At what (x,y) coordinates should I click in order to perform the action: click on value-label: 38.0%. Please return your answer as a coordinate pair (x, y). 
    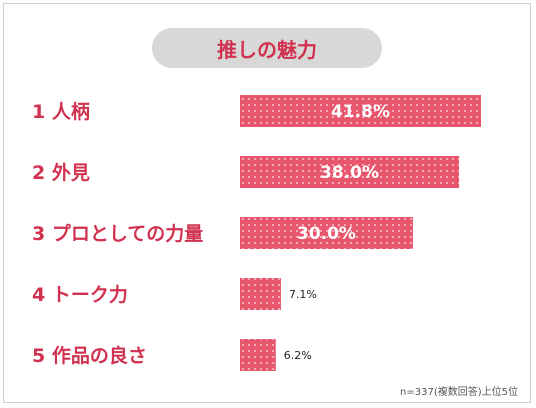
    Looking at the image, I should click on (349, 173).